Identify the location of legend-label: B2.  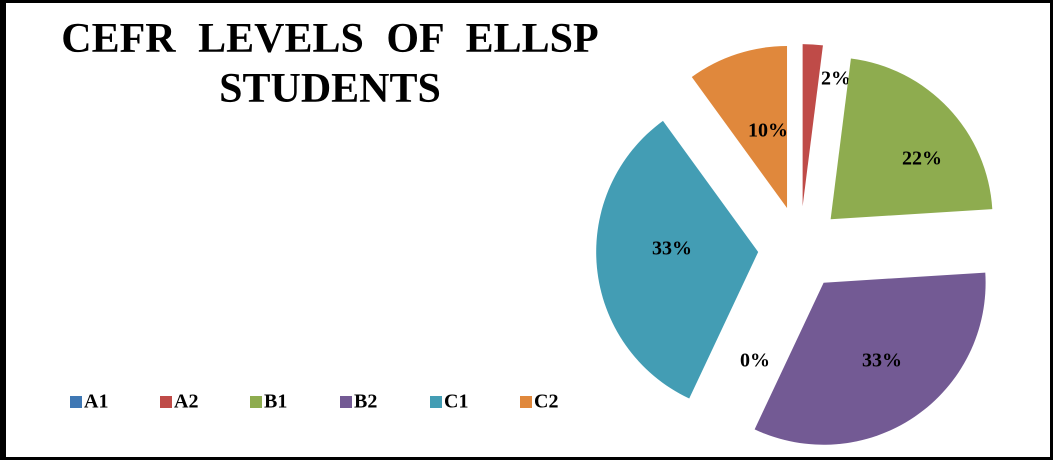
(365, 402).